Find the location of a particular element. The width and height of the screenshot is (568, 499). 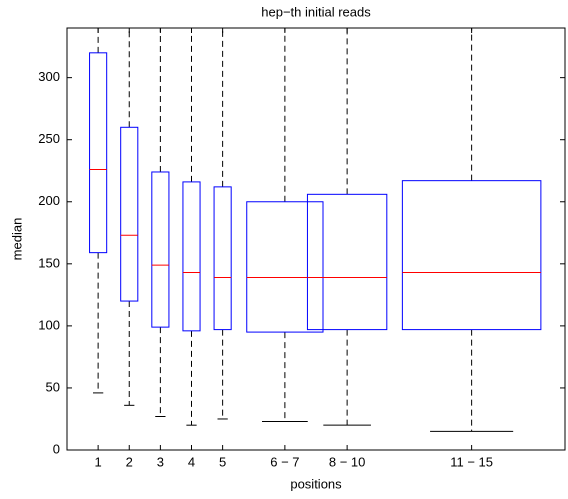

chart-title: hep−th initial reads is located at coordinates (316, 11).